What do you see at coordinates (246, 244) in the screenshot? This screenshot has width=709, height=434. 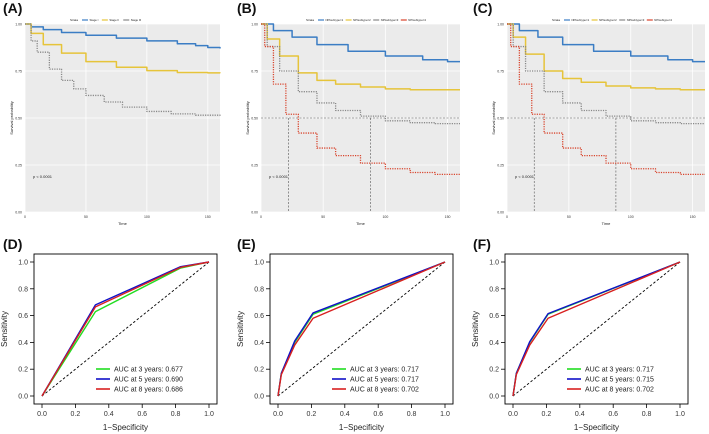 I see `panel-label-e: (E)` at bounding box center [246, 244].